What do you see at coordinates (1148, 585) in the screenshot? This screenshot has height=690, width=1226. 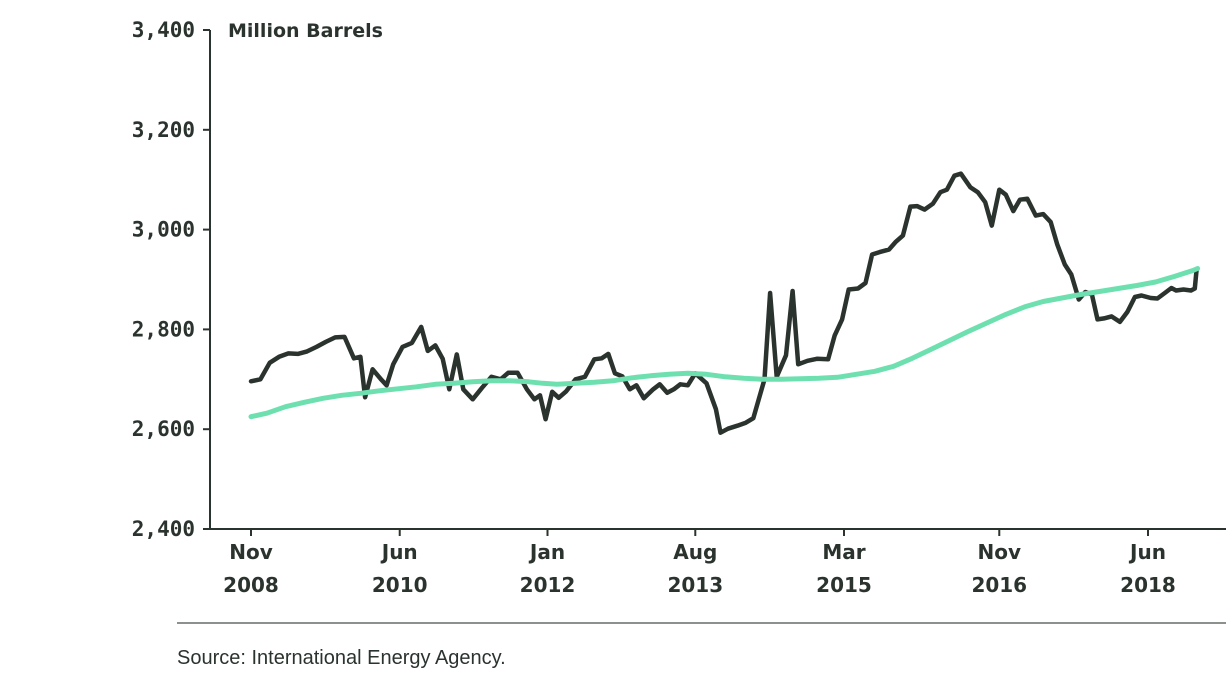 I see `x-tick-label-year: 2018` at bounding box center [1148, 585].